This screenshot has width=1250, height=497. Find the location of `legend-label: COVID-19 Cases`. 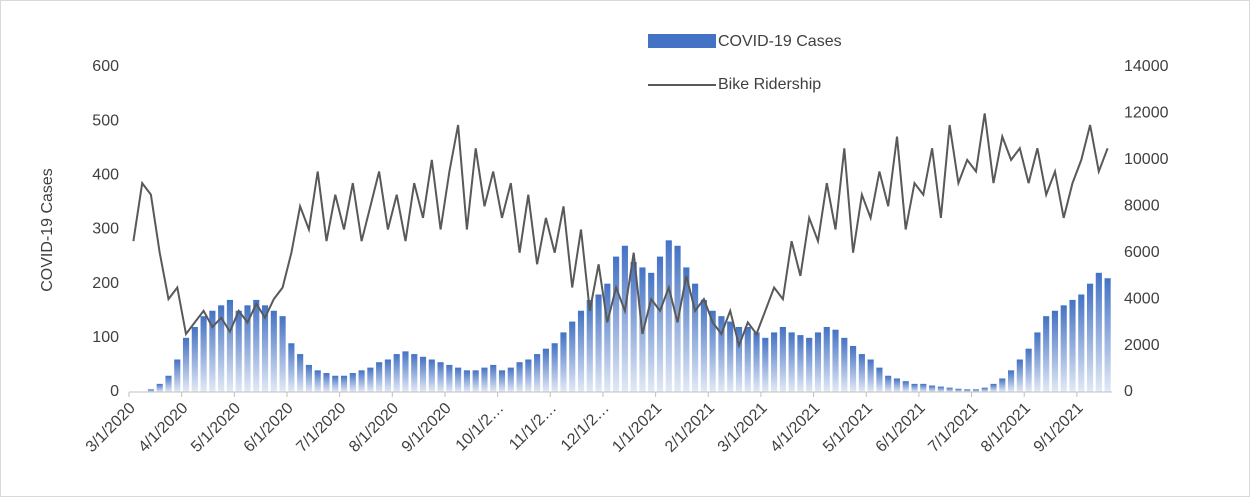

legend-label: COVID-19 Cases is located at coordinates (780, 41).